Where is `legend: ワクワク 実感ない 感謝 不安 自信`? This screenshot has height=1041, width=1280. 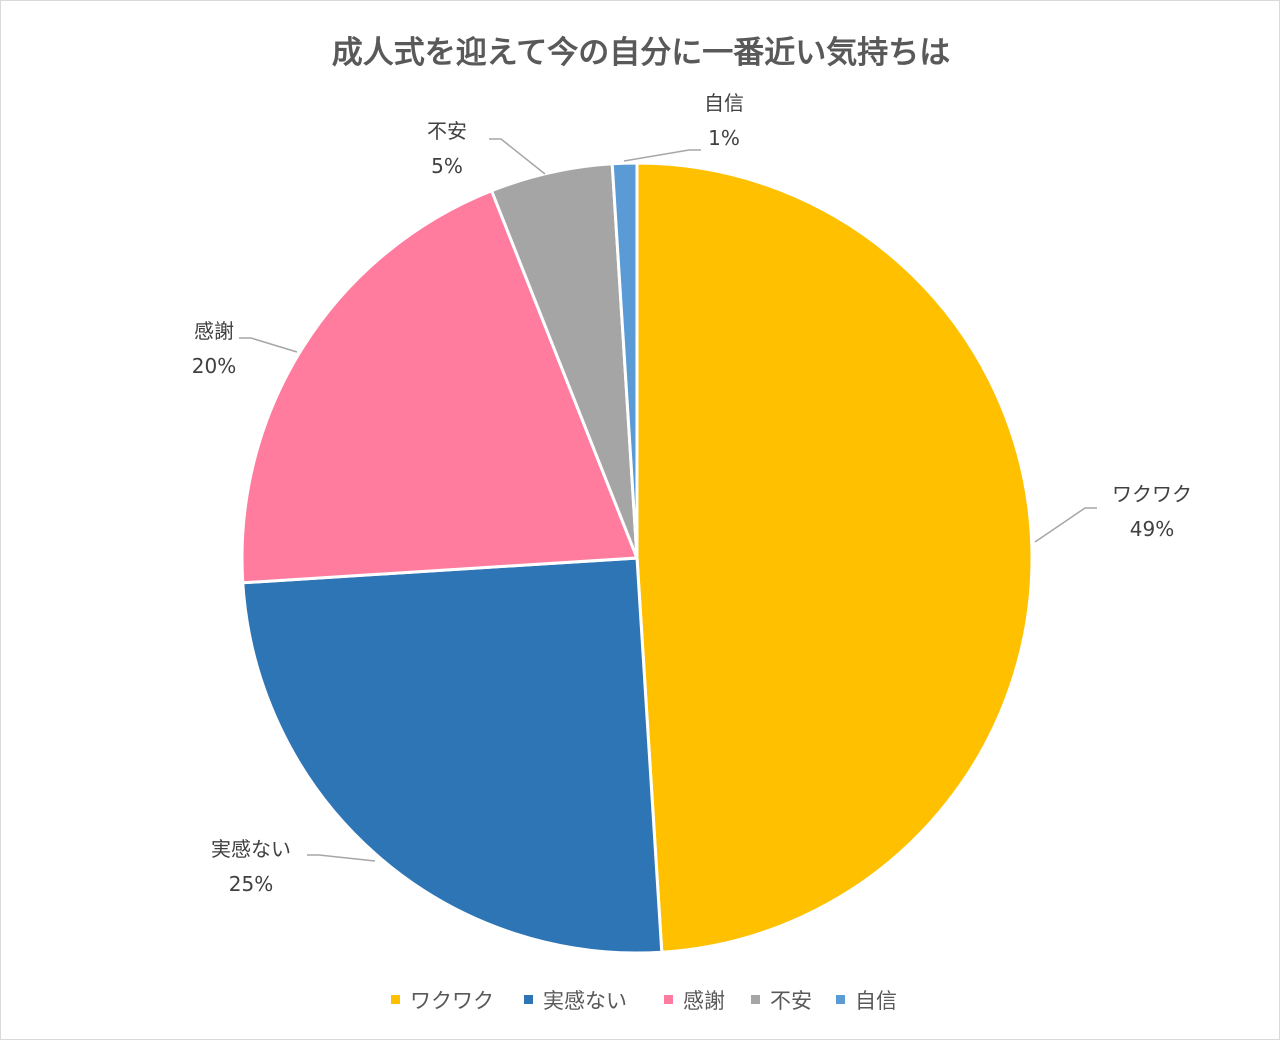 legend: ワクワク 実感ない 感謝 不安 自信 is located at coordinates (644, 1001).